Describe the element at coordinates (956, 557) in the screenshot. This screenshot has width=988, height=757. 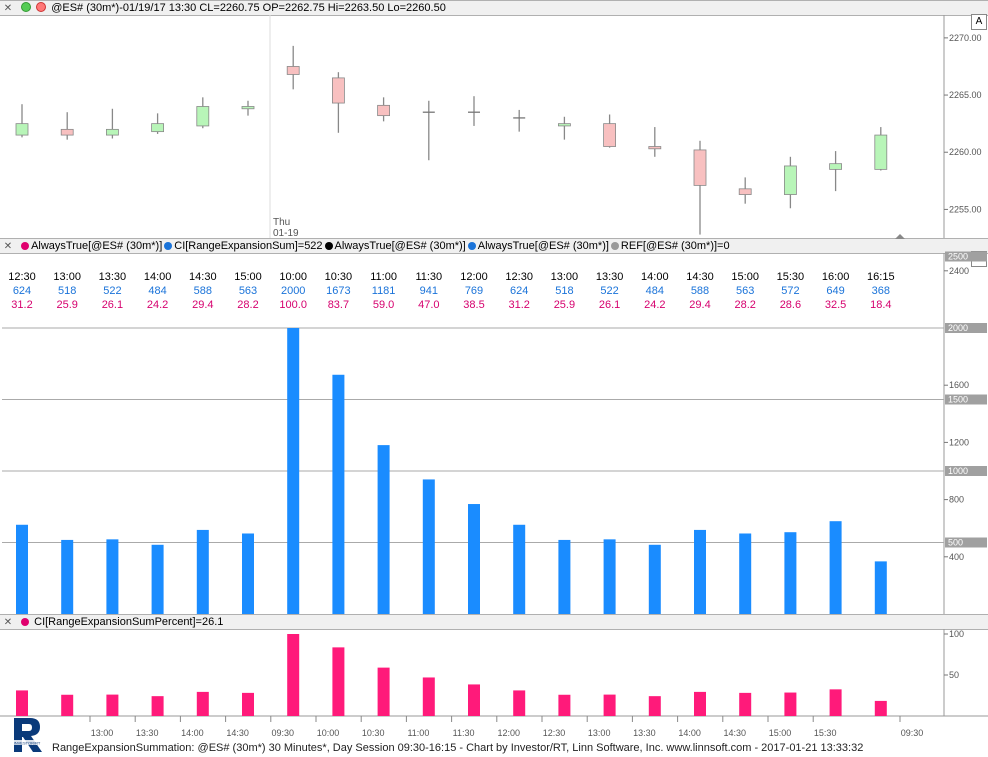
I see `mid-tick-label: 400` at that location.